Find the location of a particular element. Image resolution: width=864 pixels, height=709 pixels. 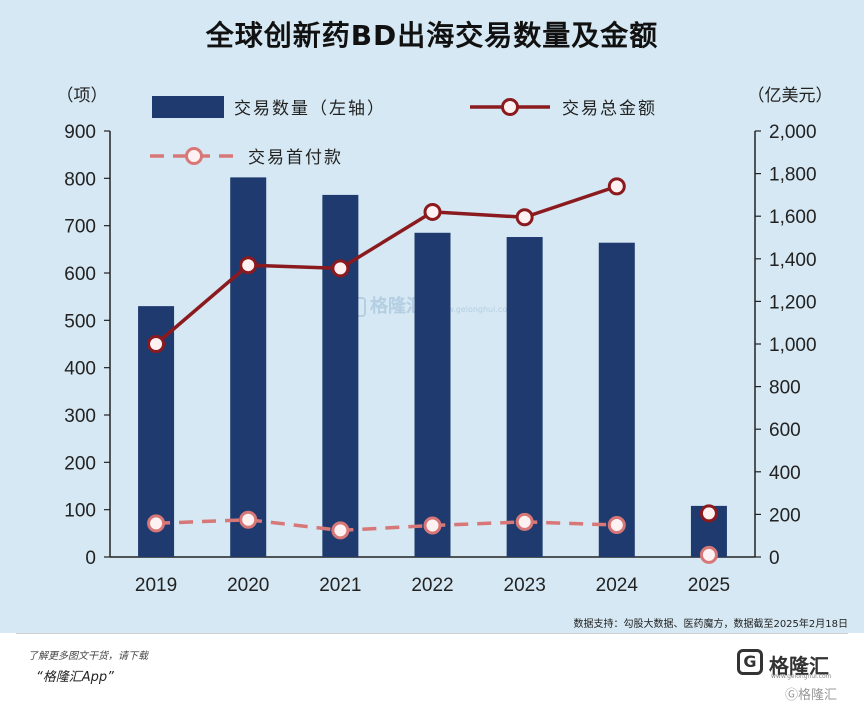

legend-total-label: 交易总金额 is located at coordinates (609, 109).